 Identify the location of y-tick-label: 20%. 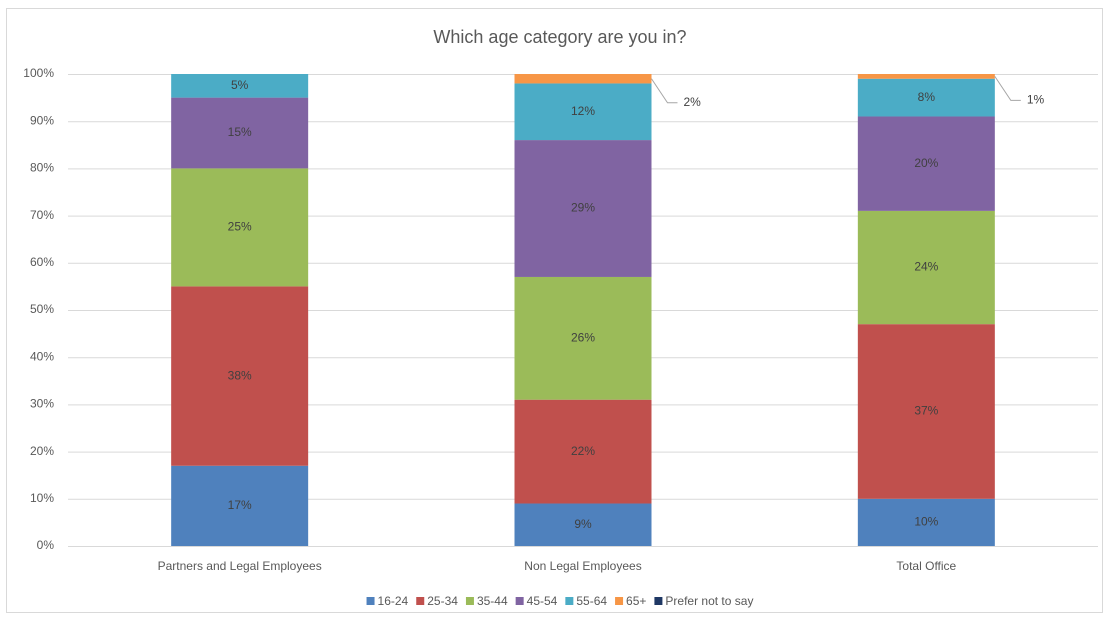
(42, 451).